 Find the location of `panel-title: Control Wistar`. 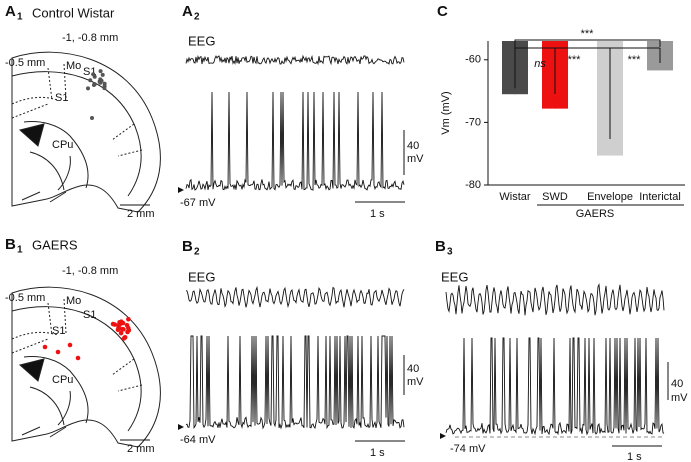

panel-title: Control Wistar is located at coordinates (73, 12).